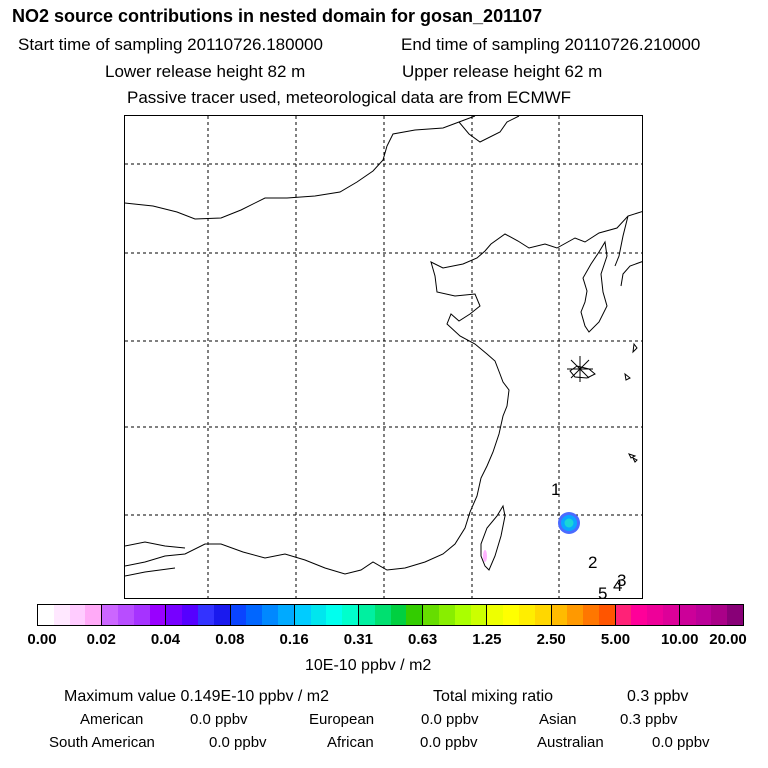  What do you see at coordinates (350, 742) in the screenshot?
I see `region-african-name: African` at bounding box center [350, 742].